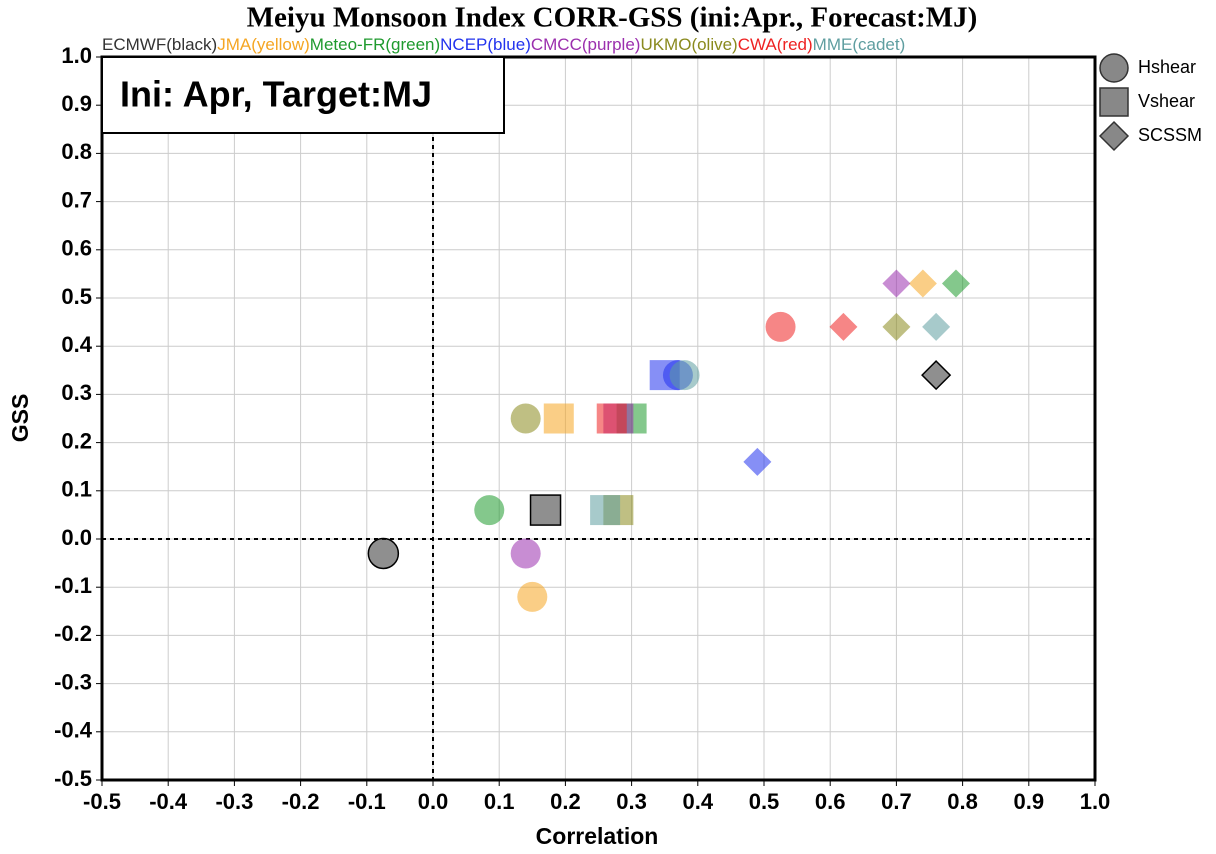 The height and width of the screenshot is (854, 1216). Describe the element at coordinates (375, 44) in the screenshot. I see `legend-entry: Meteo-FR(green)` at that location.